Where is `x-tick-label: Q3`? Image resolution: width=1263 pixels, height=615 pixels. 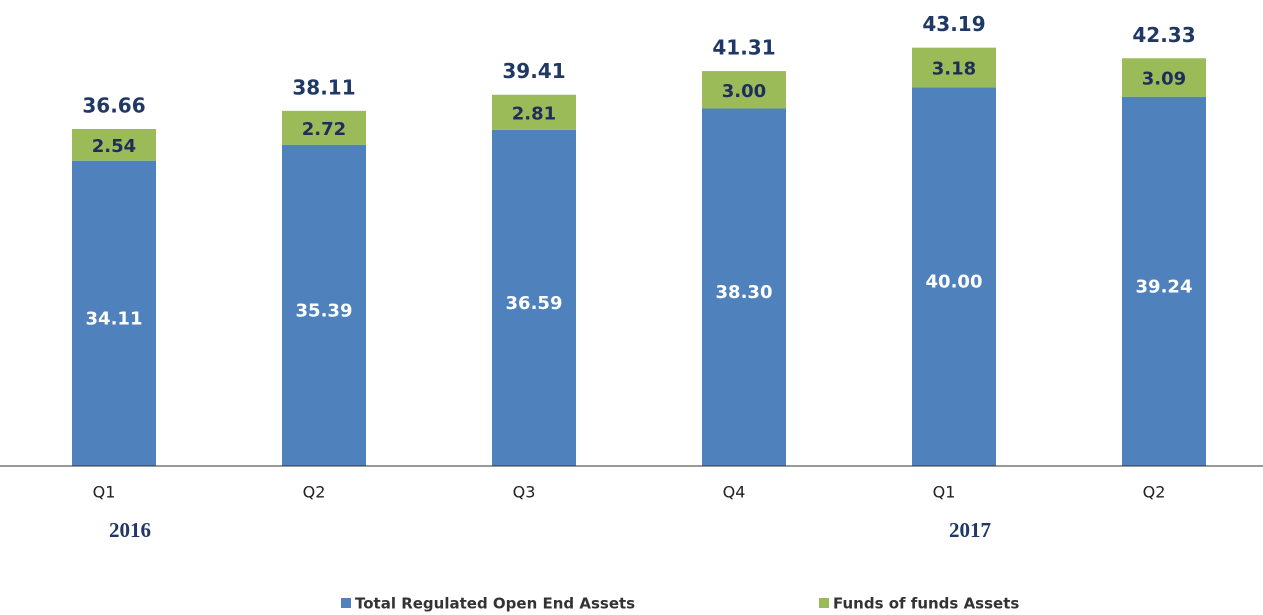
x-tick-label: Q3 is located at coordinates (524, 492).